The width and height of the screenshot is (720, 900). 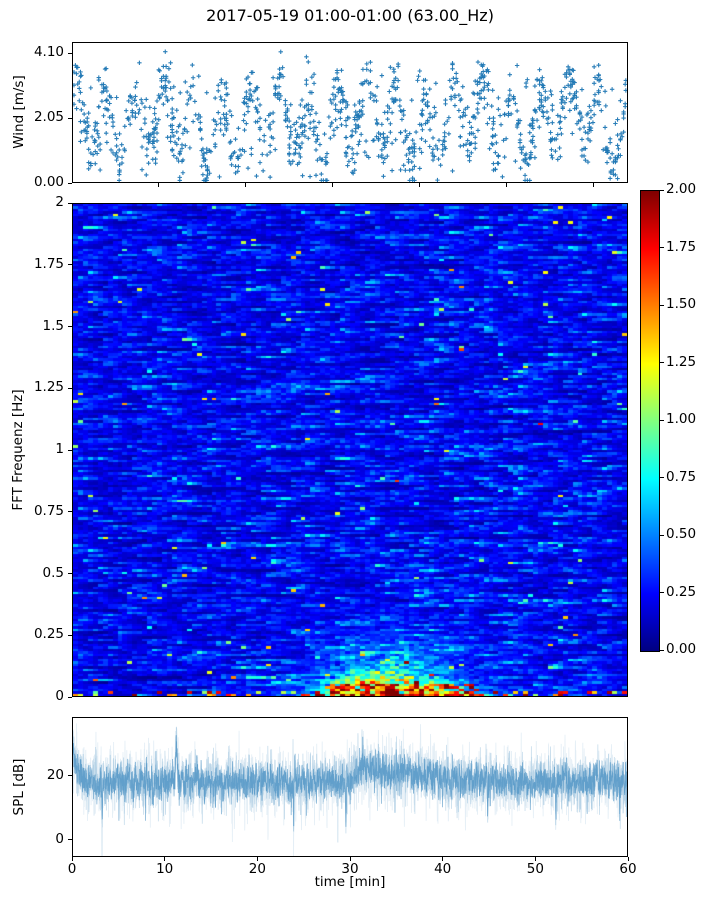 What do you see at coordinates (681, 361) in the screenshot?
I see `colorbar-tick-label: 1.25` at bounding box center [681, 361].